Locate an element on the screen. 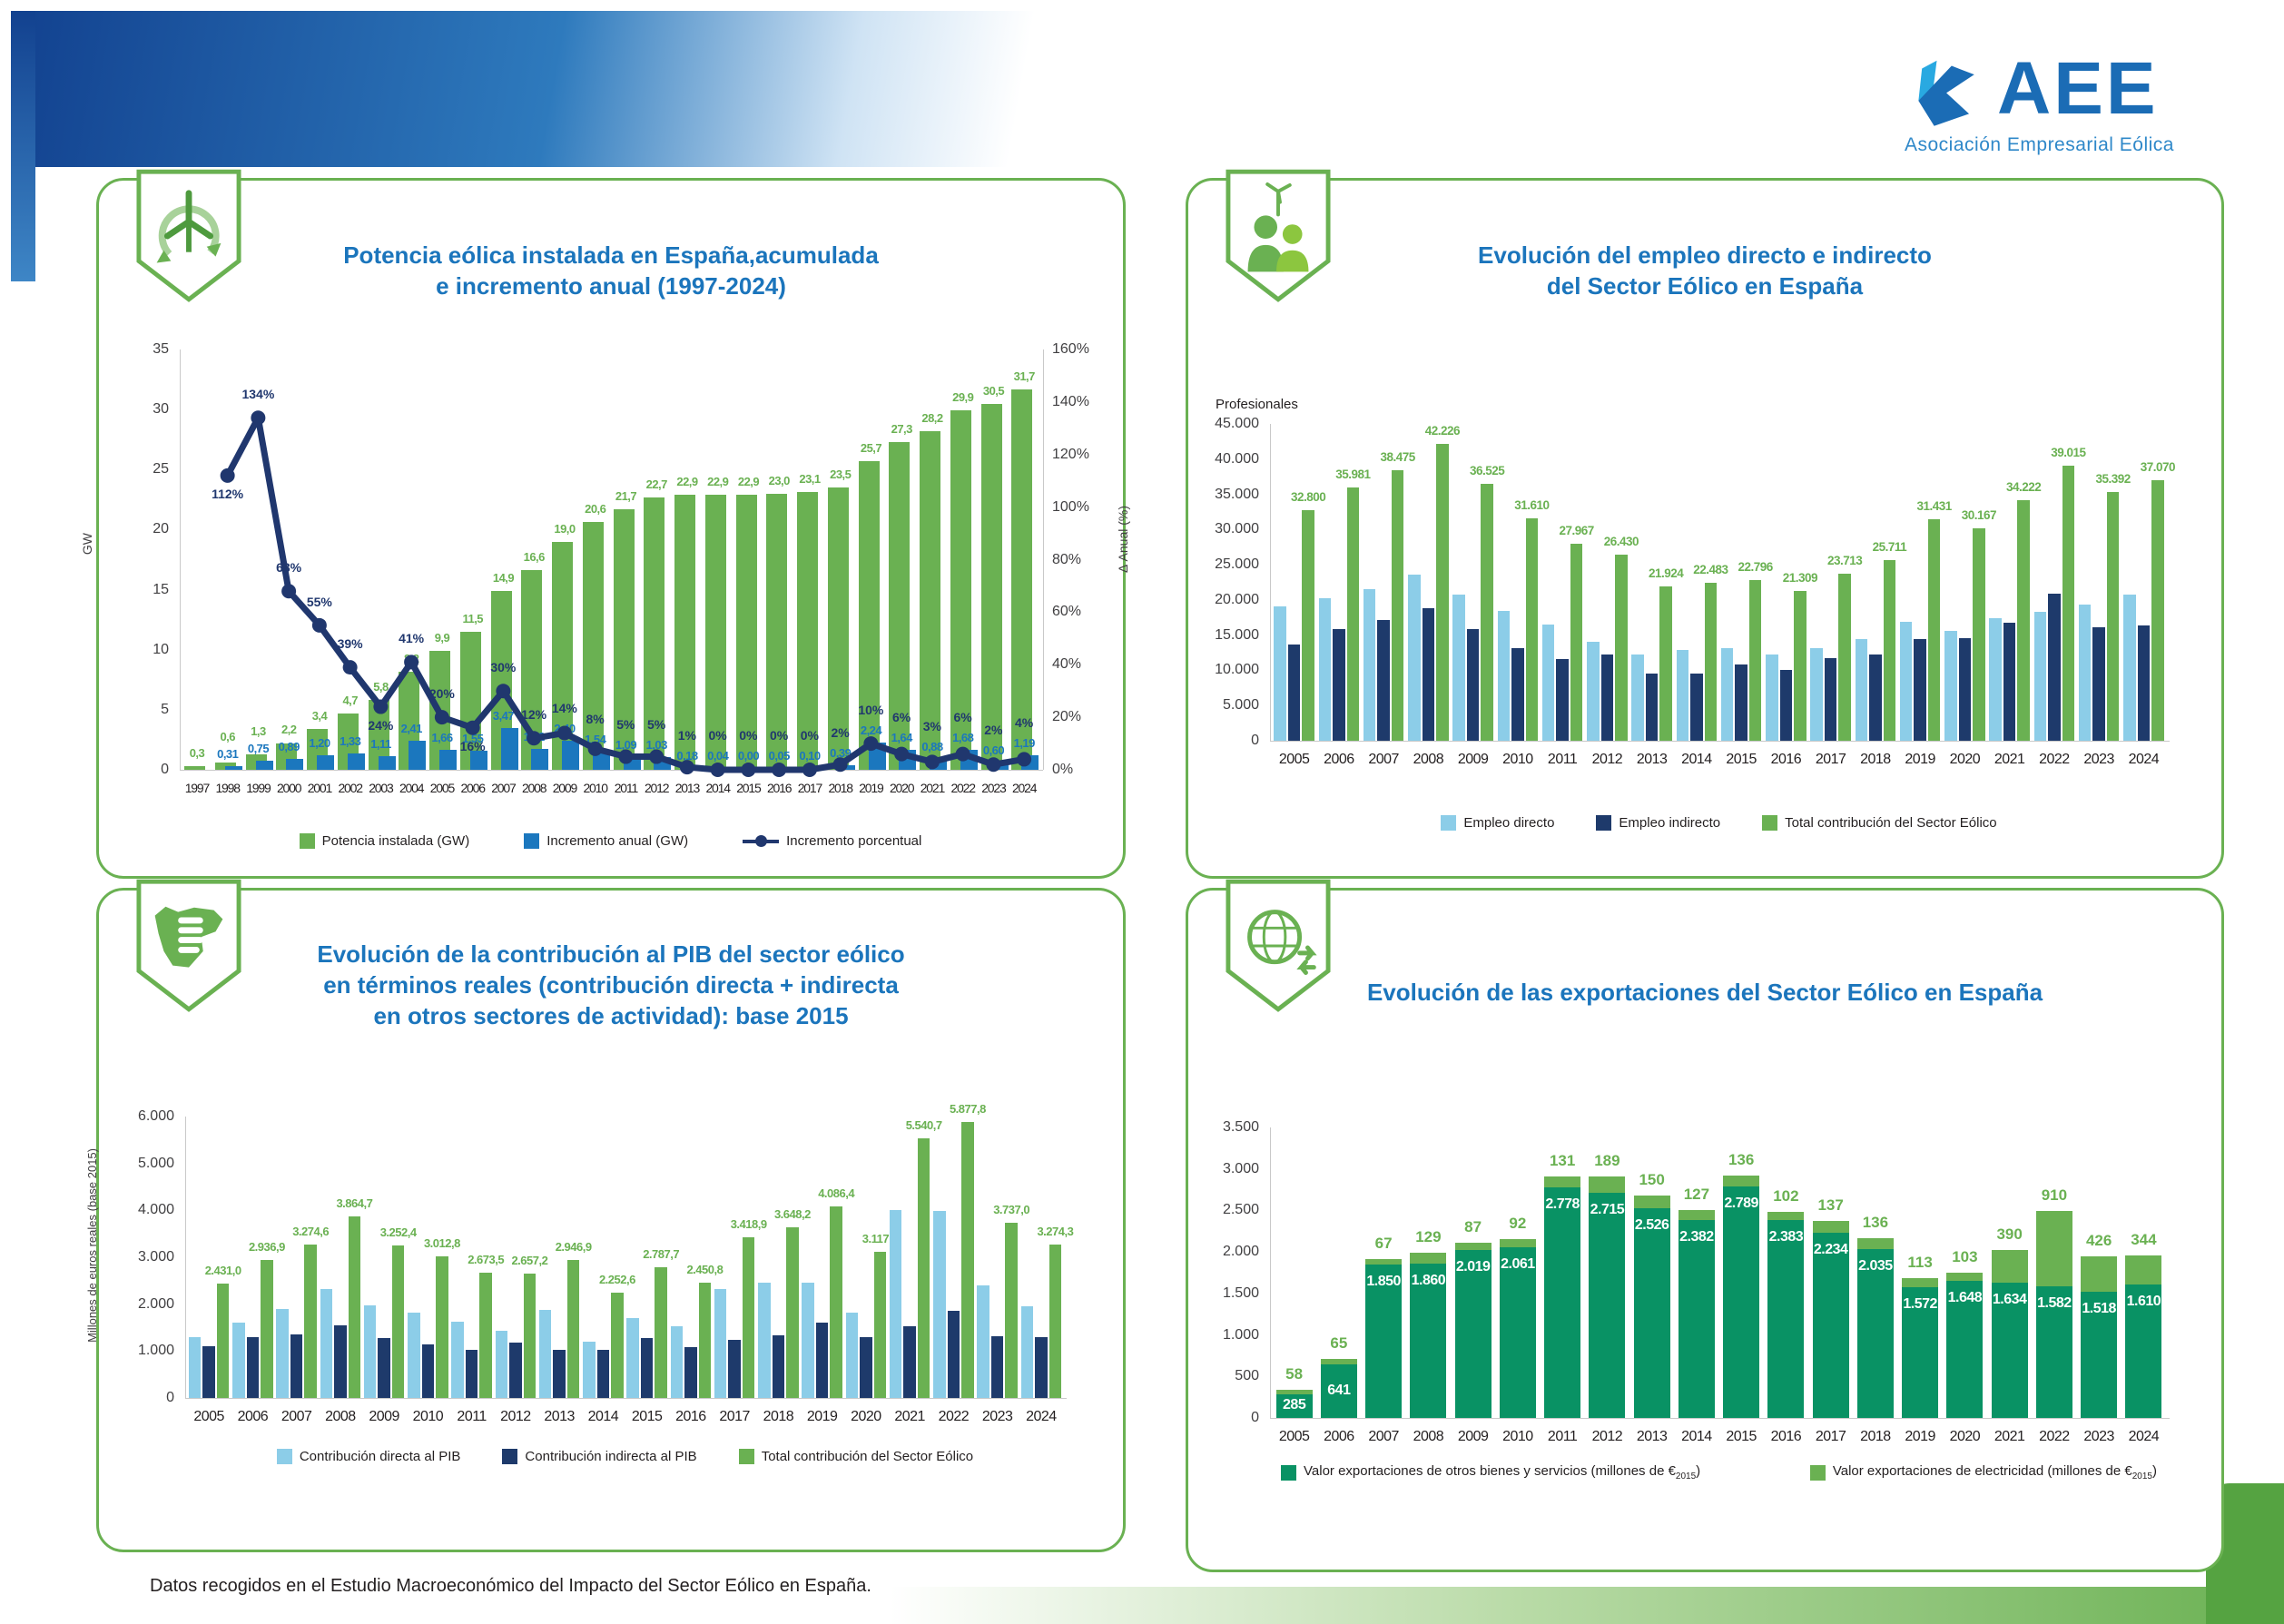 This screenshot has width=2284, height=1624. title-line: e incremento anual (1997-2024) is located at coordinates (611, 285).